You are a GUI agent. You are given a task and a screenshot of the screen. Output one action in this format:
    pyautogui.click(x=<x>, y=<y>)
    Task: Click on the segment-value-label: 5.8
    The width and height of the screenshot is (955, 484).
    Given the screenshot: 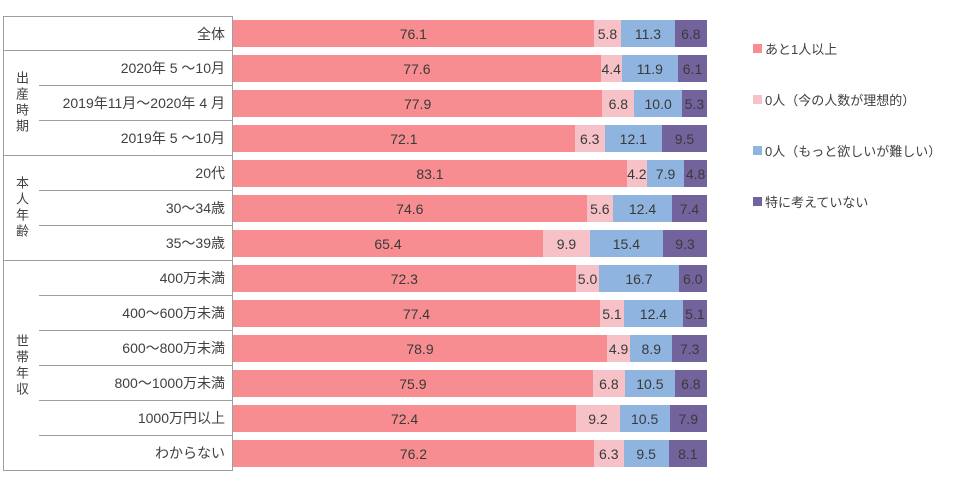 What is the action you would take?
    pyautogui.click(x=607, y=33)
    